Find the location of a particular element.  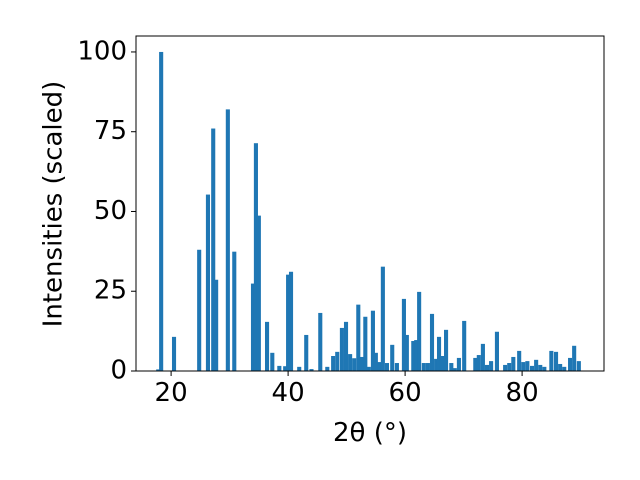

y-tick-label: 25 is located at coordinates (110, 291).